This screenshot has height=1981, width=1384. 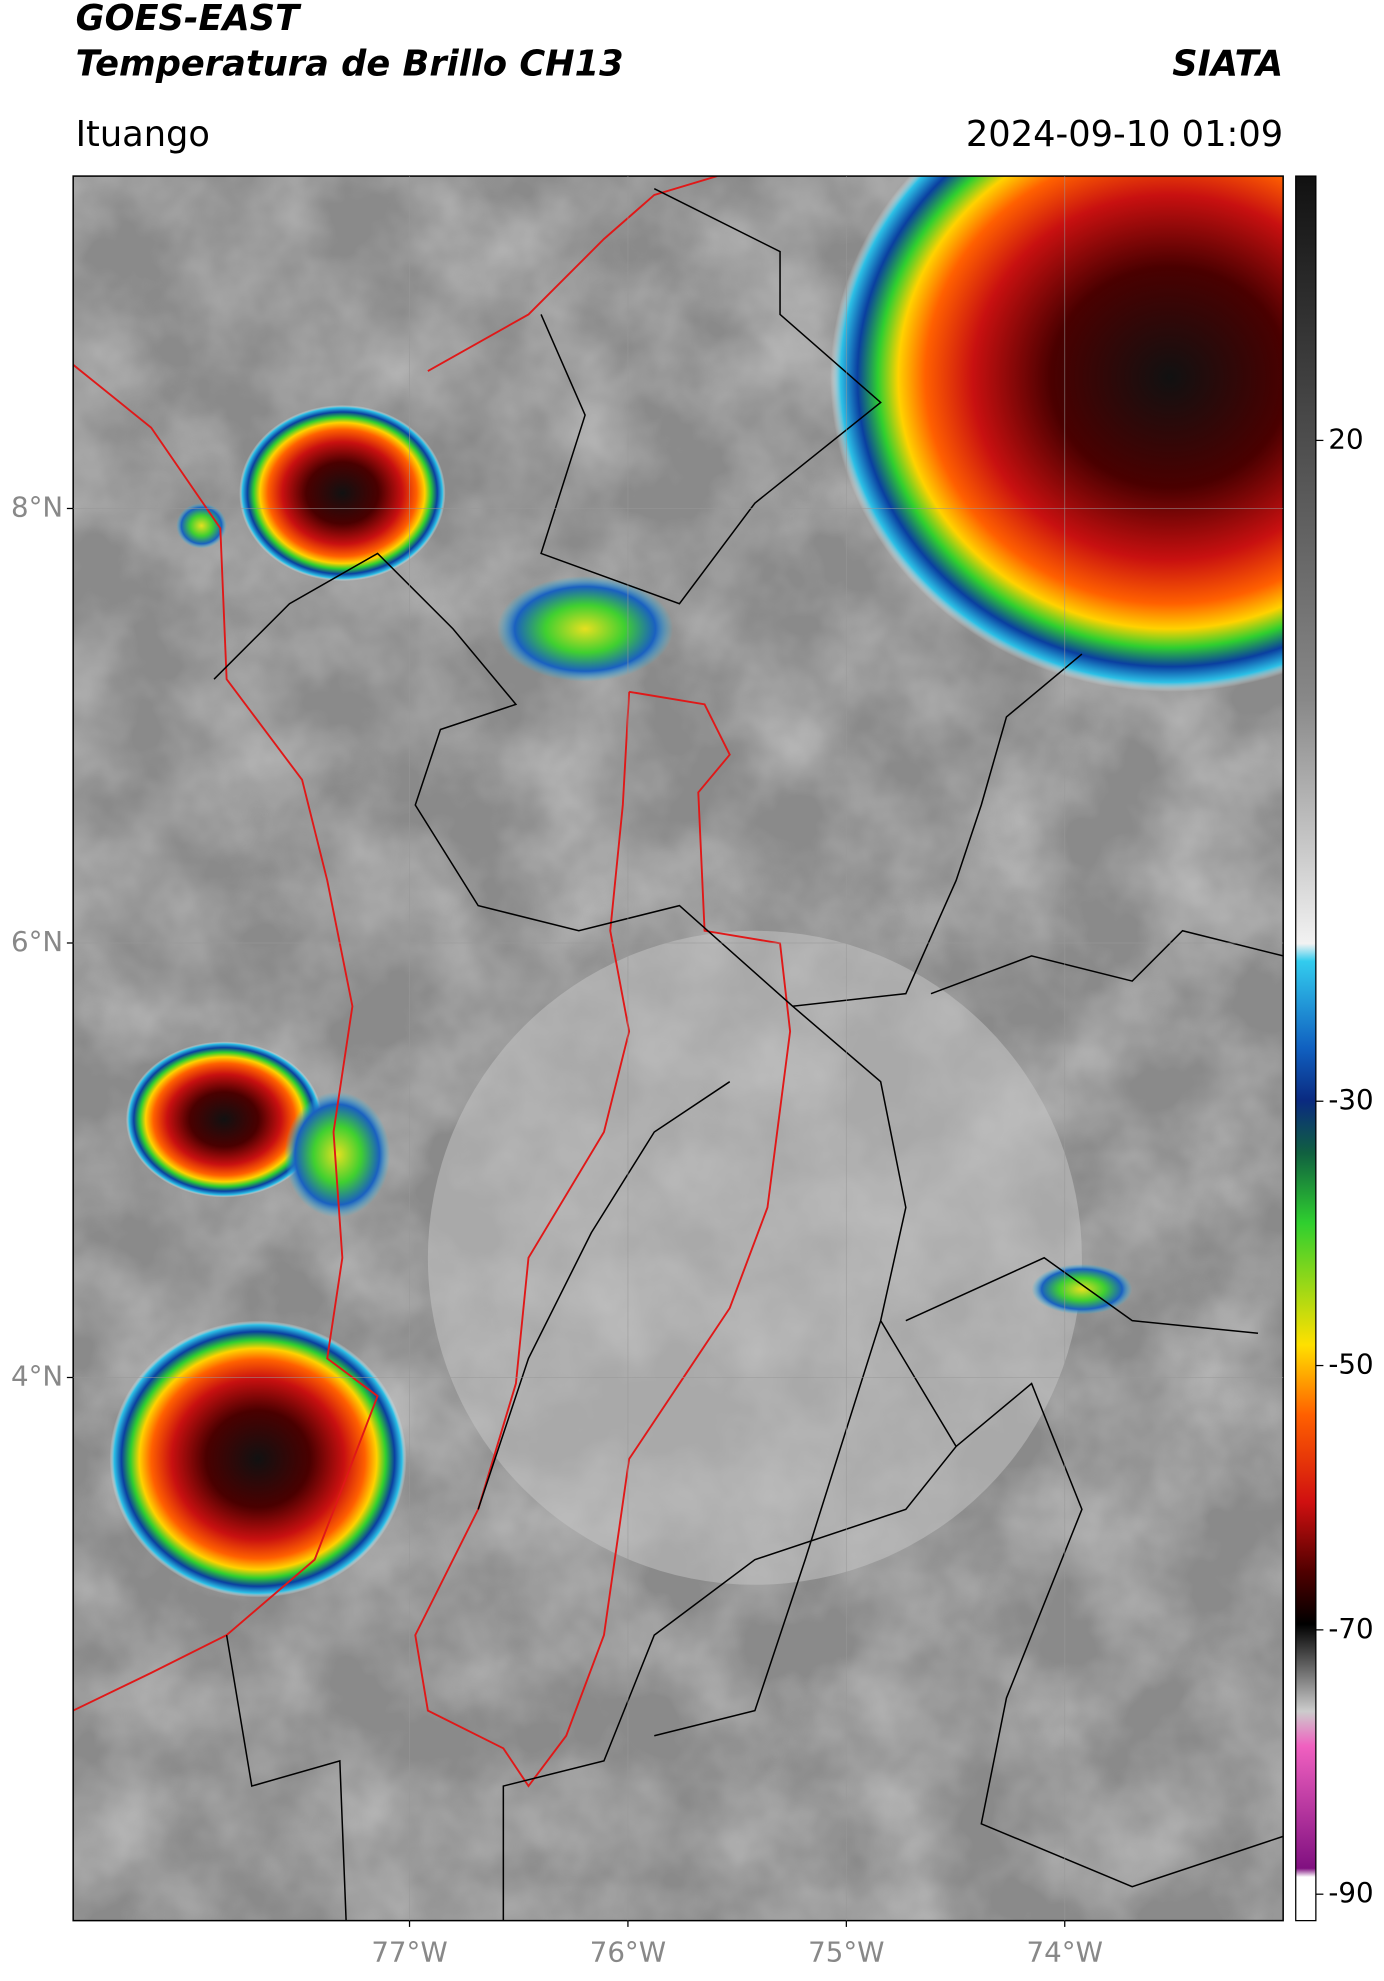 I want to click on lat-tick-label: 6°N, so click(x=37, y=941).